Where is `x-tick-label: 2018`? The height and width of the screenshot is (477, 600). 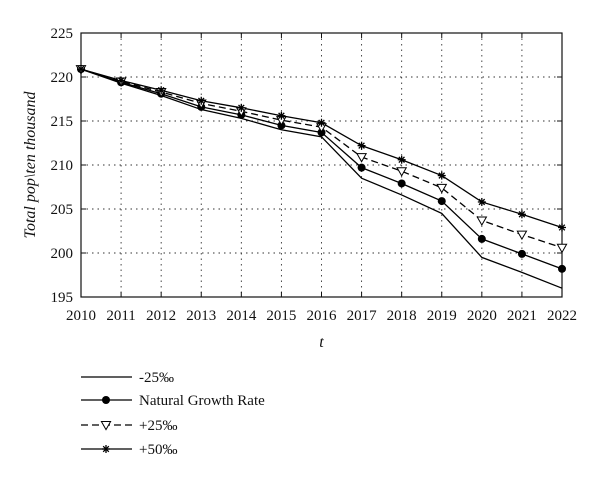
x-tick-label: 2018 is located at coordinates (402, 316).